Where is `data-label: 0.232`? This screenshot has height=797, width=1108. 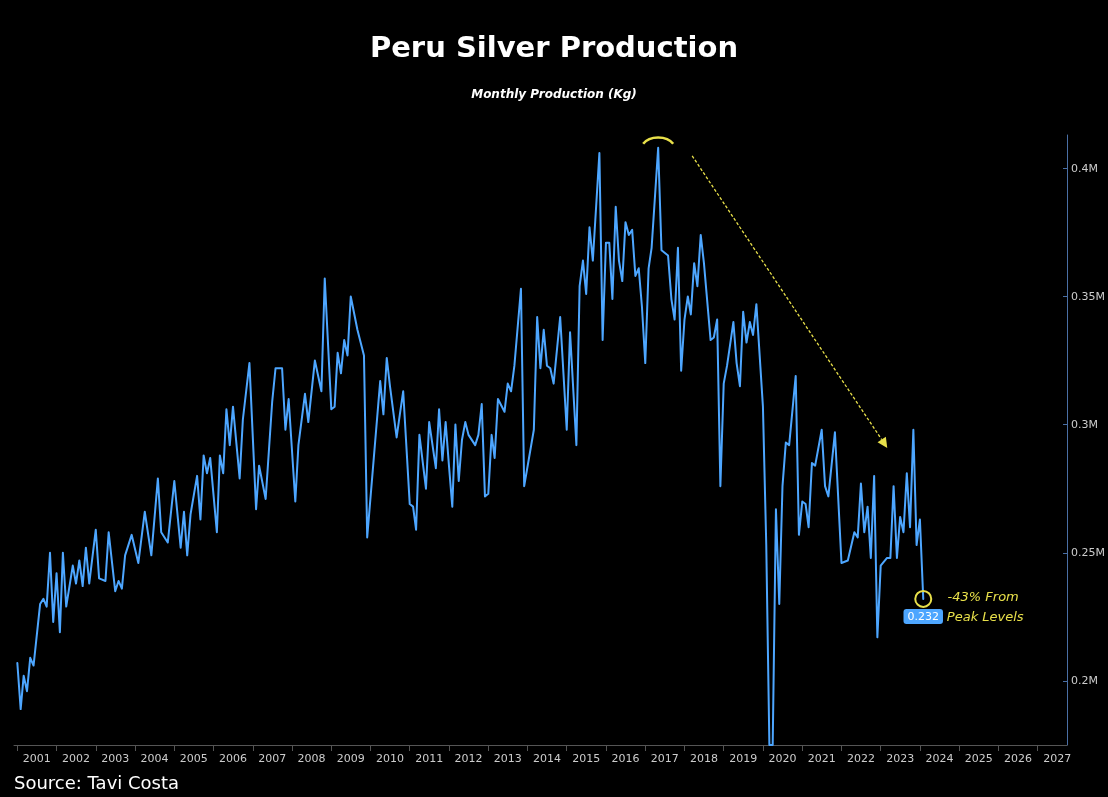 data-label: 0.232 is located at coordinates (923, 616).